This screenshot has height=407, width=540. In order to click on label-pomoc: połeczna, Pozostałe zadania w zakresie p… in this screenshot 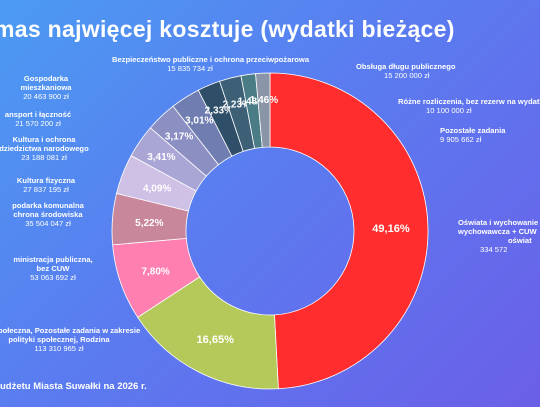, I will do `click(70, 339)`.